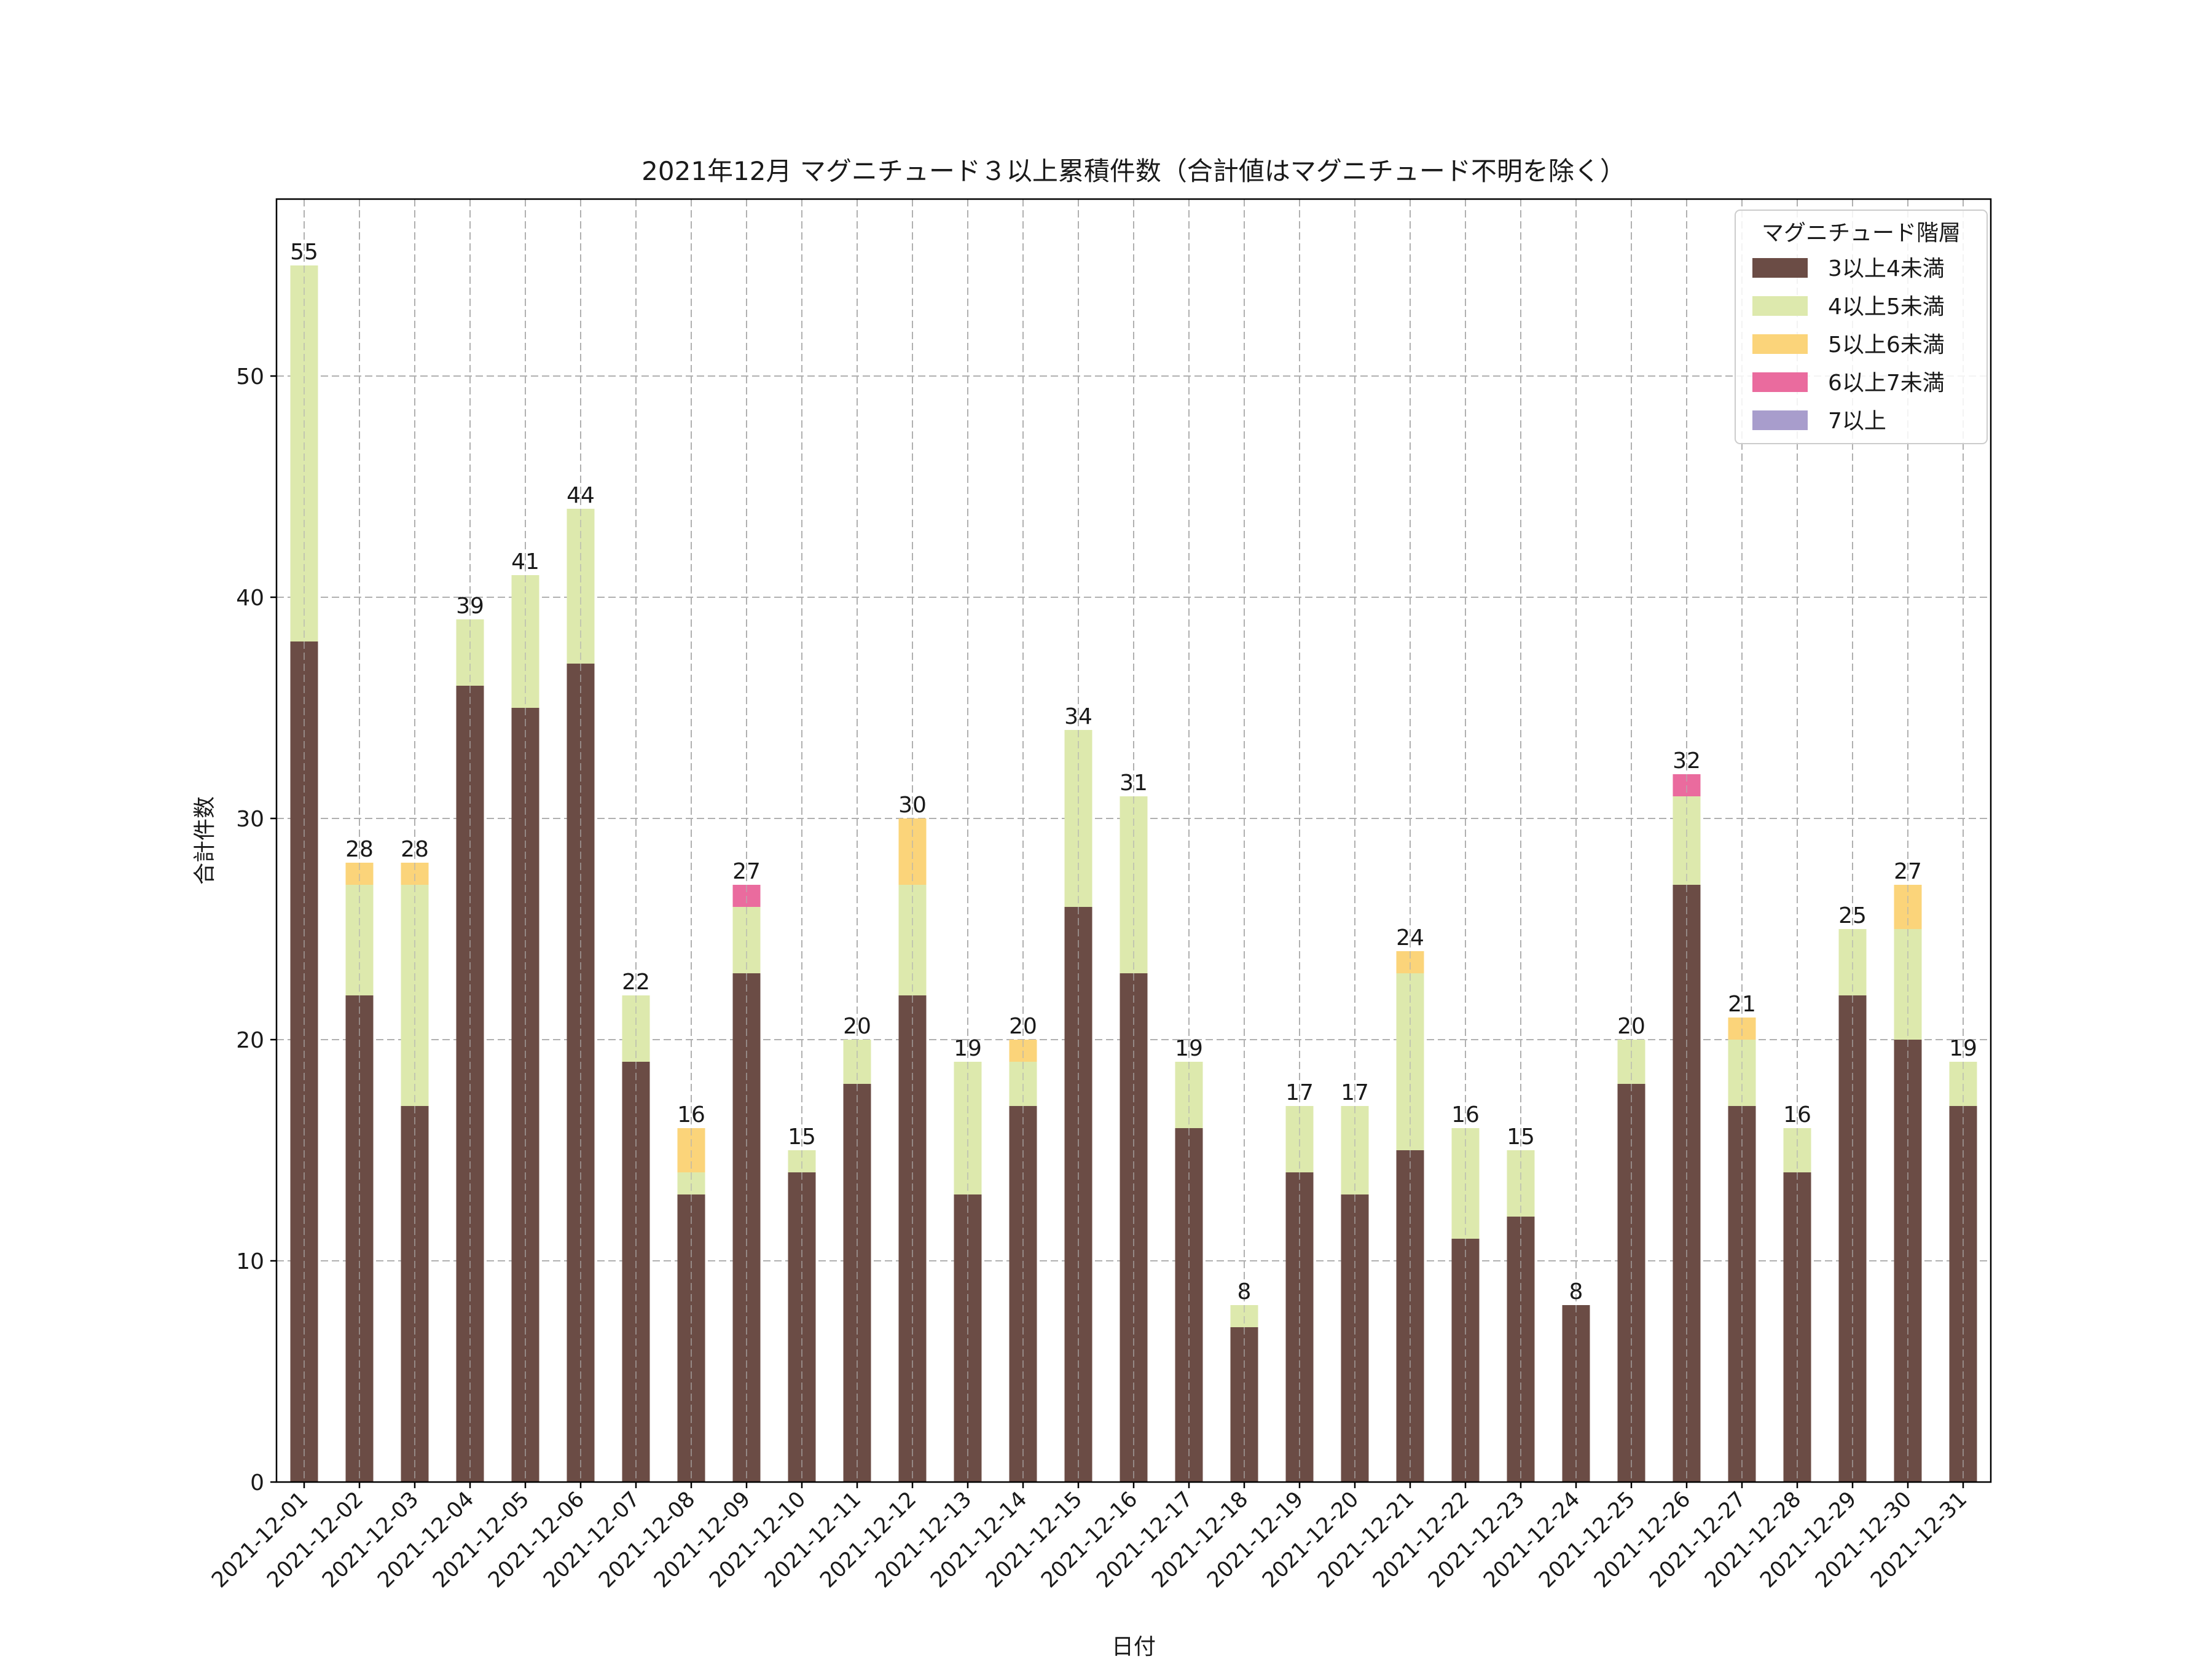 This screenshot has width=2212, height=1659. I want to click on x-tick-label: 2021-12-10, so click(757, 1540).